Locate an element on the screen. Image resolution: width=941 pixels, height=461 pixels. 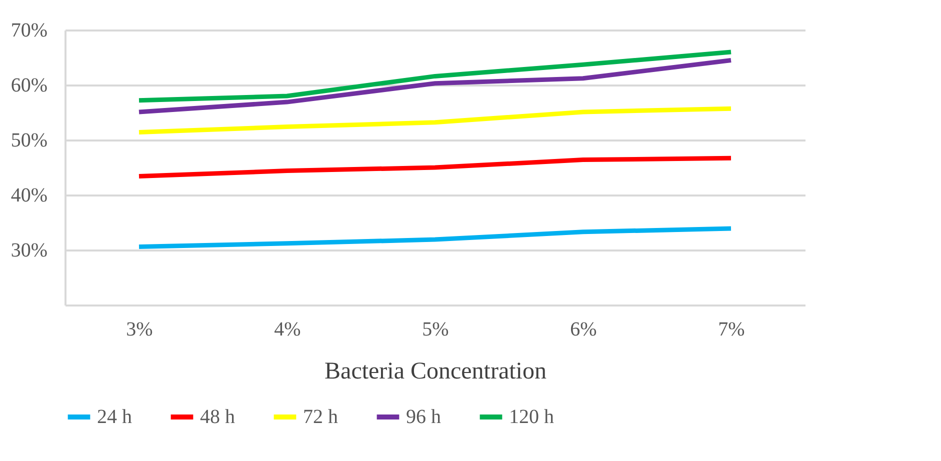
x-tick-label: 5% is located at coordinates (435, 329).